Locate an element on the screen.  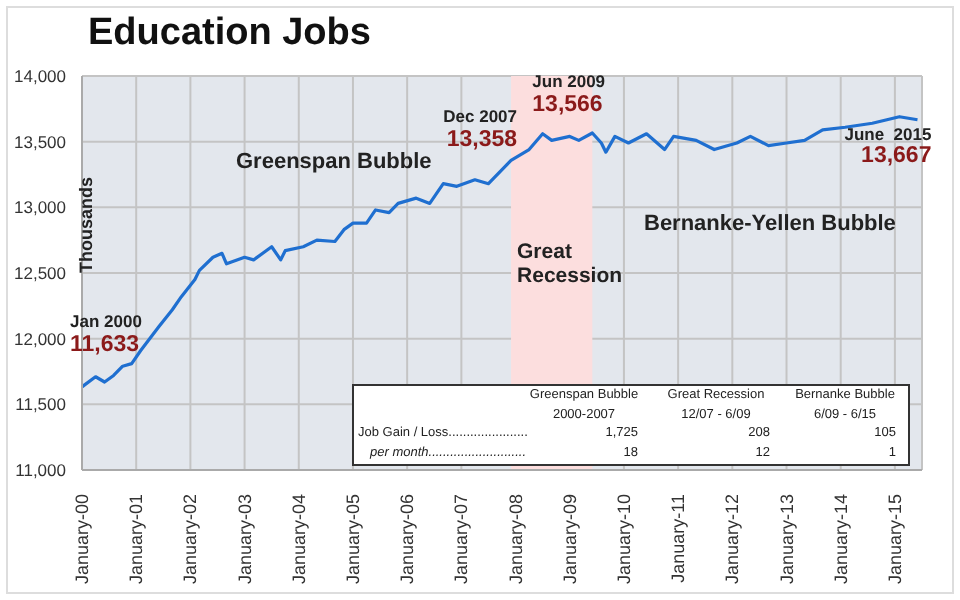
annotation: Jan 2000 11,633 is located at coordinates (106, 333).